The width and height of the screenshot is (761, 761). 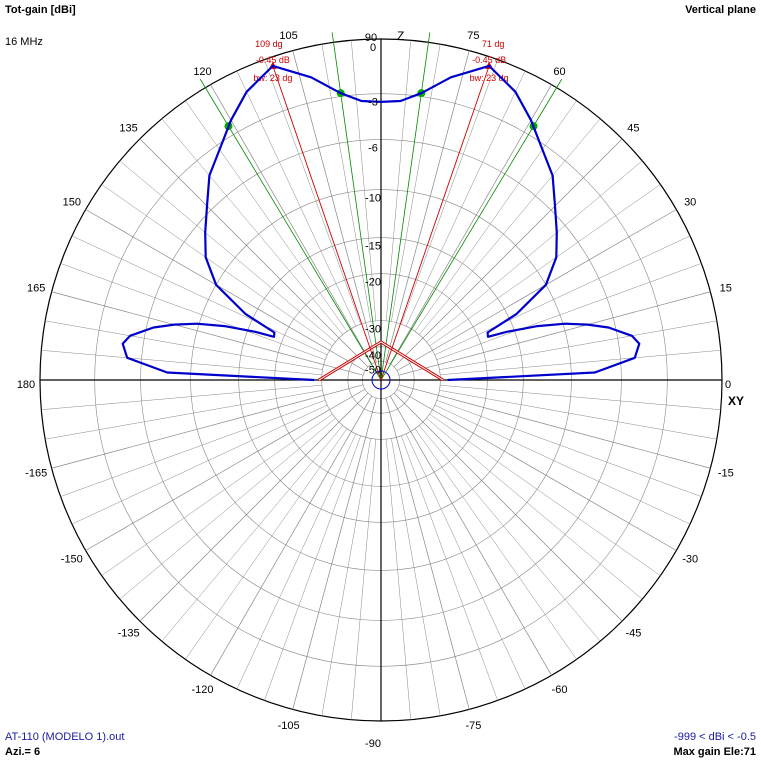 What do you see at coordinates (72, 560) in the screenshot?
I see `angle-tick-label: -150` at bounding box center [72, 560].